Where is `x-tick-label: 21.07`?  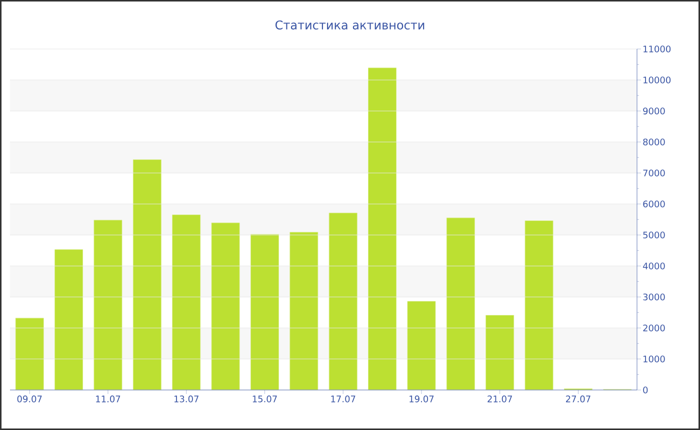
x-tick-label: 21.07 is located at coordinates (500, 399).